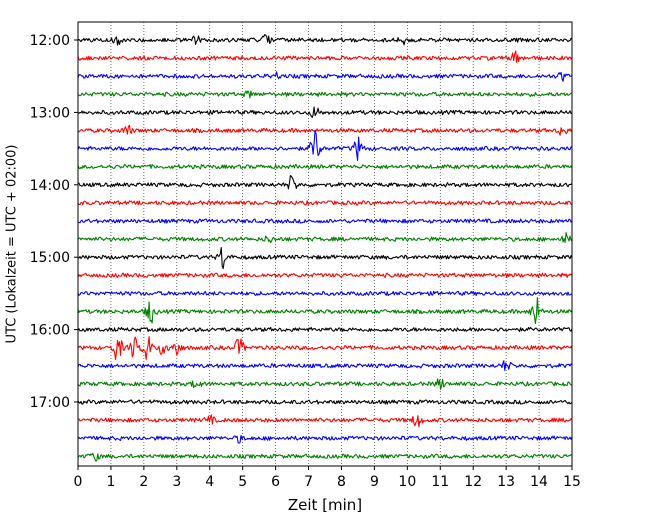 This screenshot has width=650, height=520. I want to click on x-tick-label: 5, so click(242, 482).